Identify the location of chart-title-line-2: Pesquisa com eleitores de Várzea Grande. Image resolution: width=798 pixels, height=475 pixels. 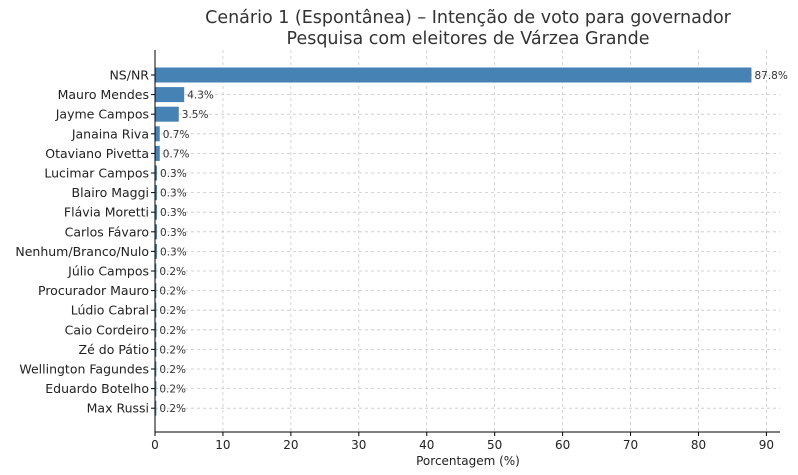
(468, 39).